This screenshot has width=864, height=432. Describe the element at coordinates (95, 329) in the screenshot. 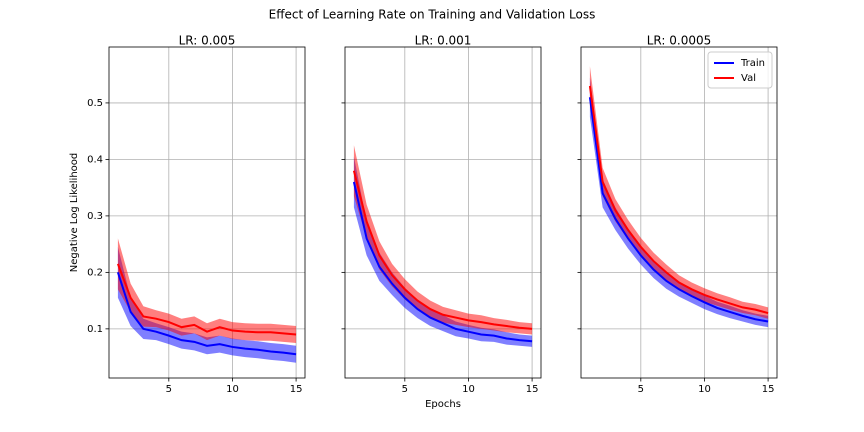

I see `y-tick-label: 0.1` at that location.